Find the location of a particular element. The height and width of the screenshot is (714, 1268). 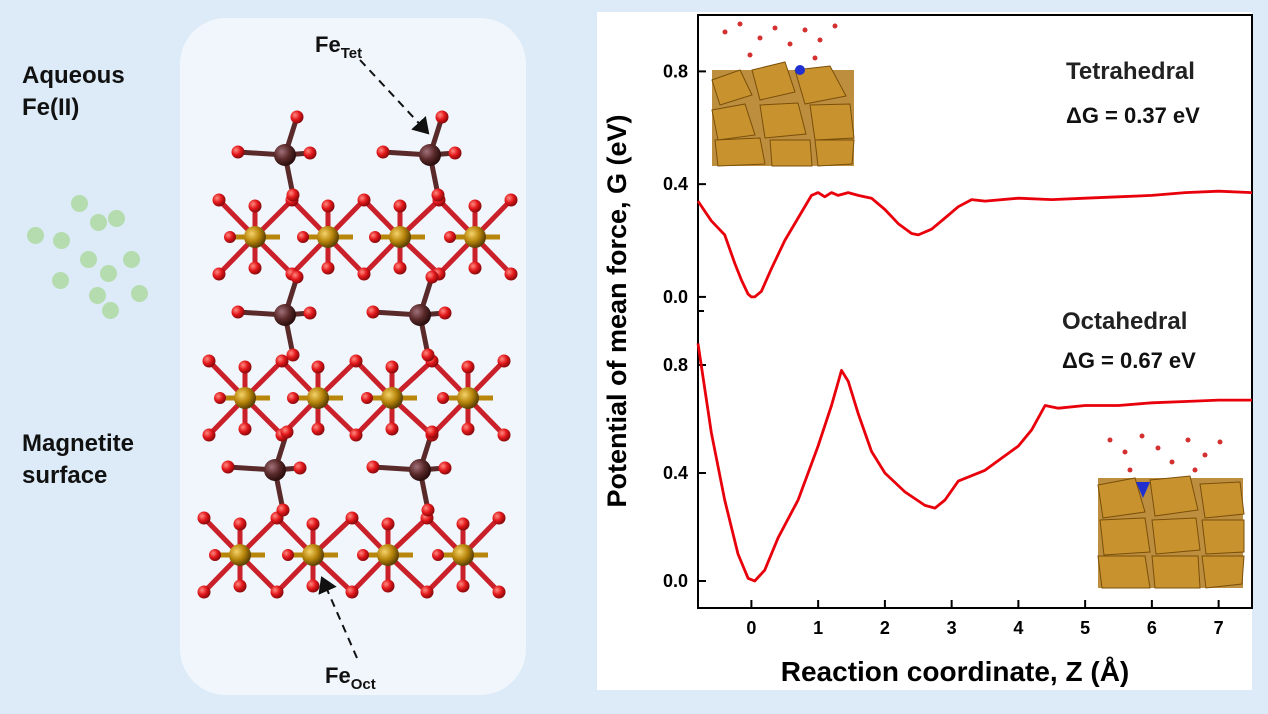

tetrahedral-delta-g: ΔG = 0.37 eV is located at coordinates (1133, 115).